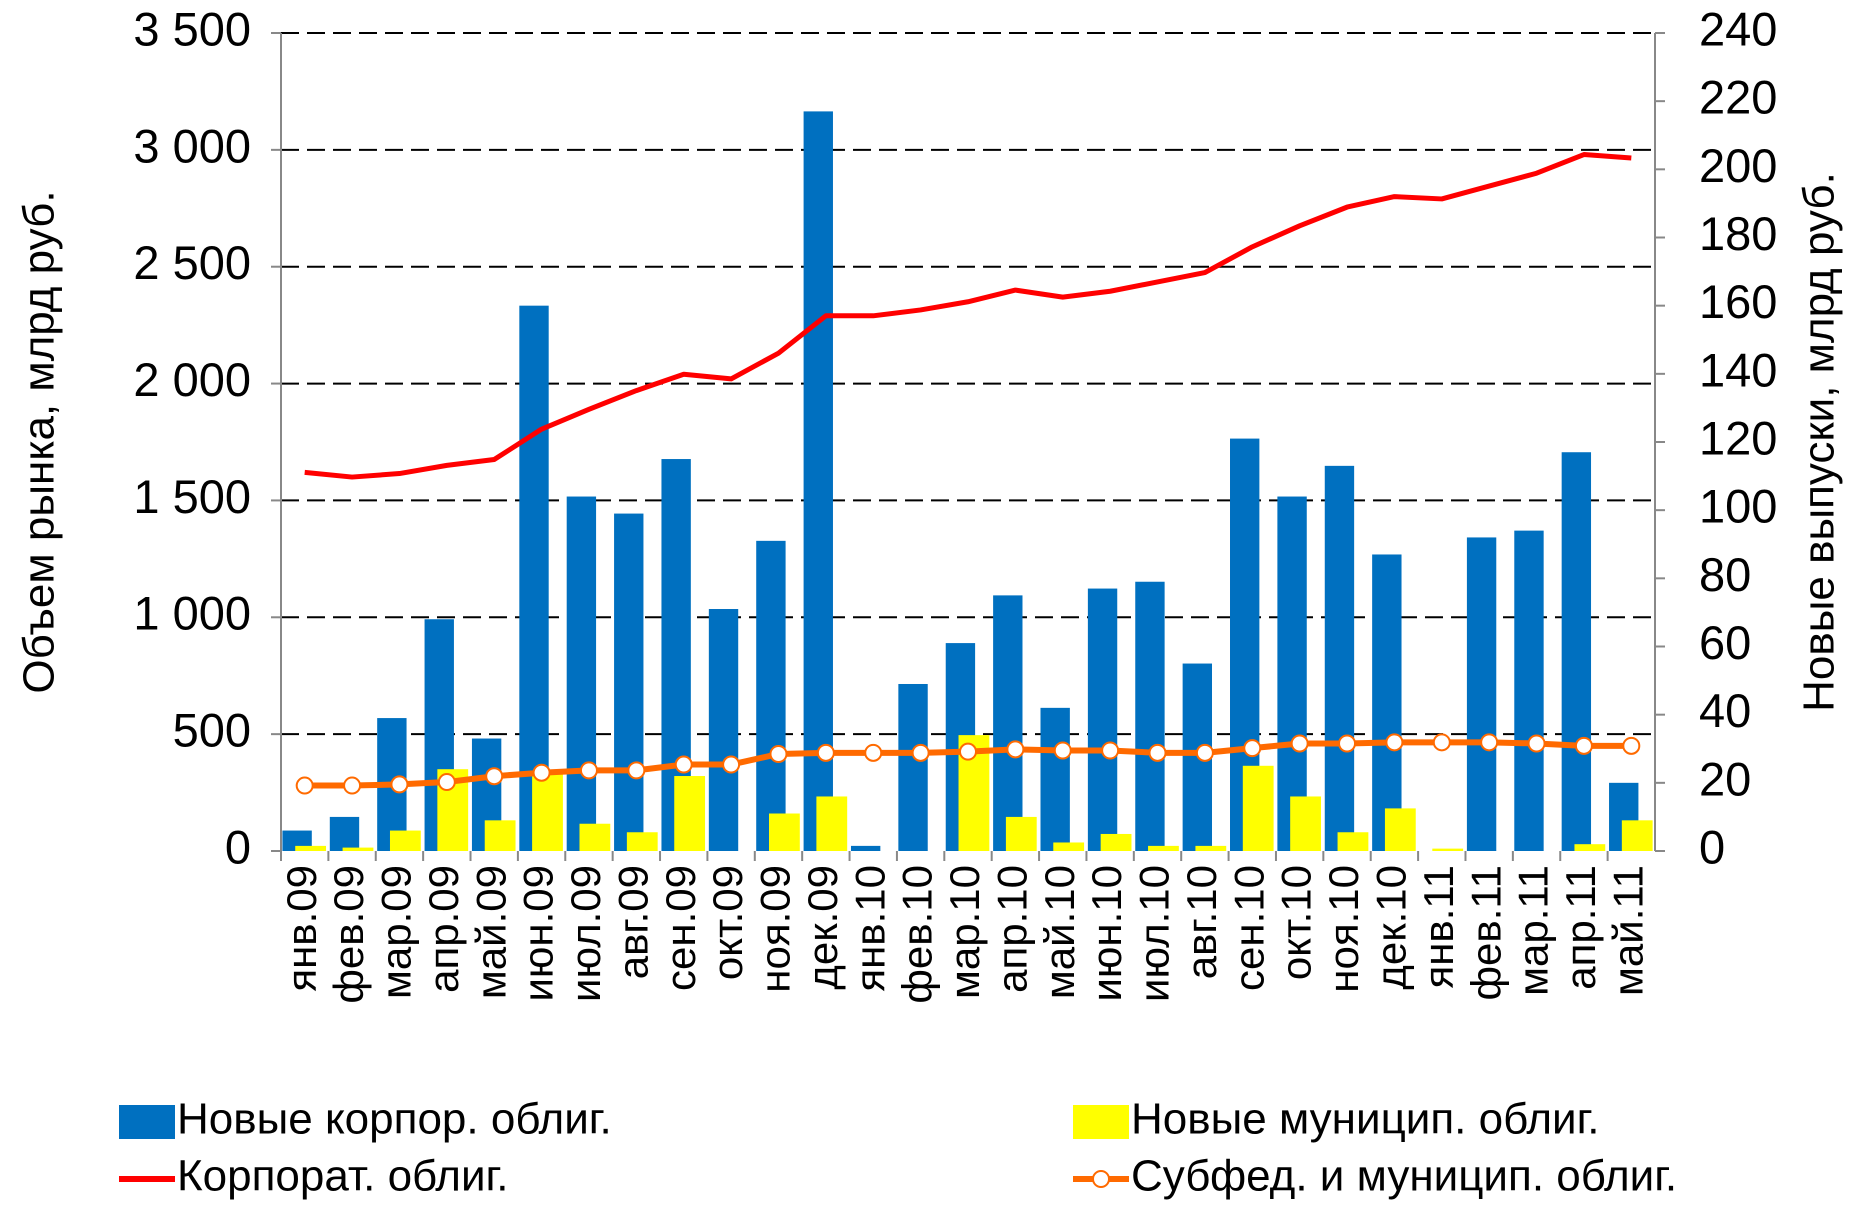 The width and height of the screenshot is (1859, 1205). I want to click on x-tick-label: май.11, so click(1627, 930).